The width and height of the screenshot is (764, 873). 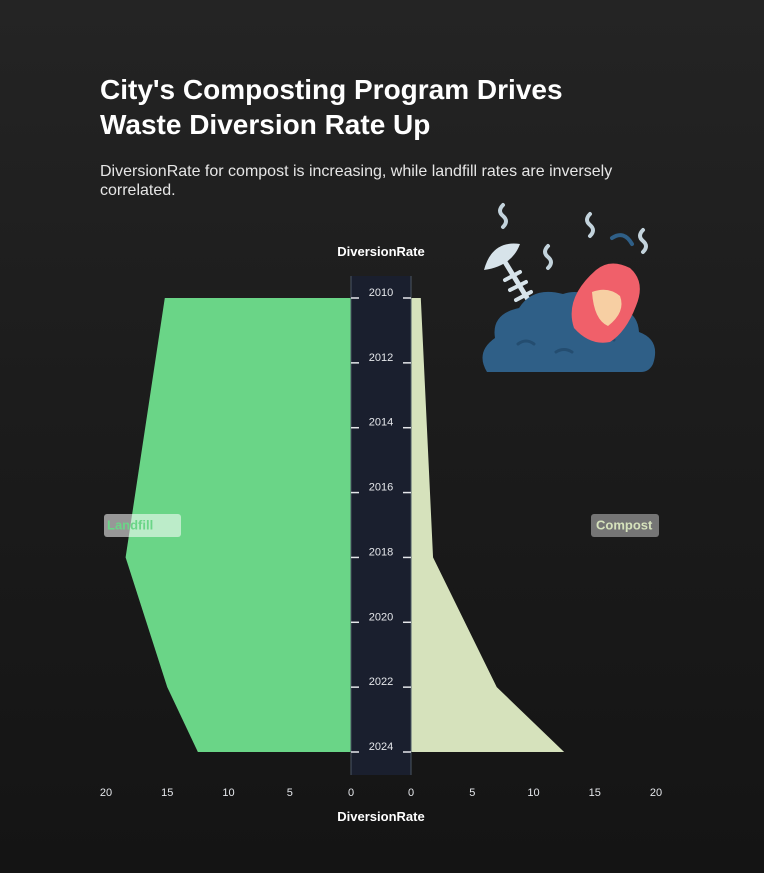 I want to click on bottom-axis-title: DiversionRate, so click(x=380, y=816).